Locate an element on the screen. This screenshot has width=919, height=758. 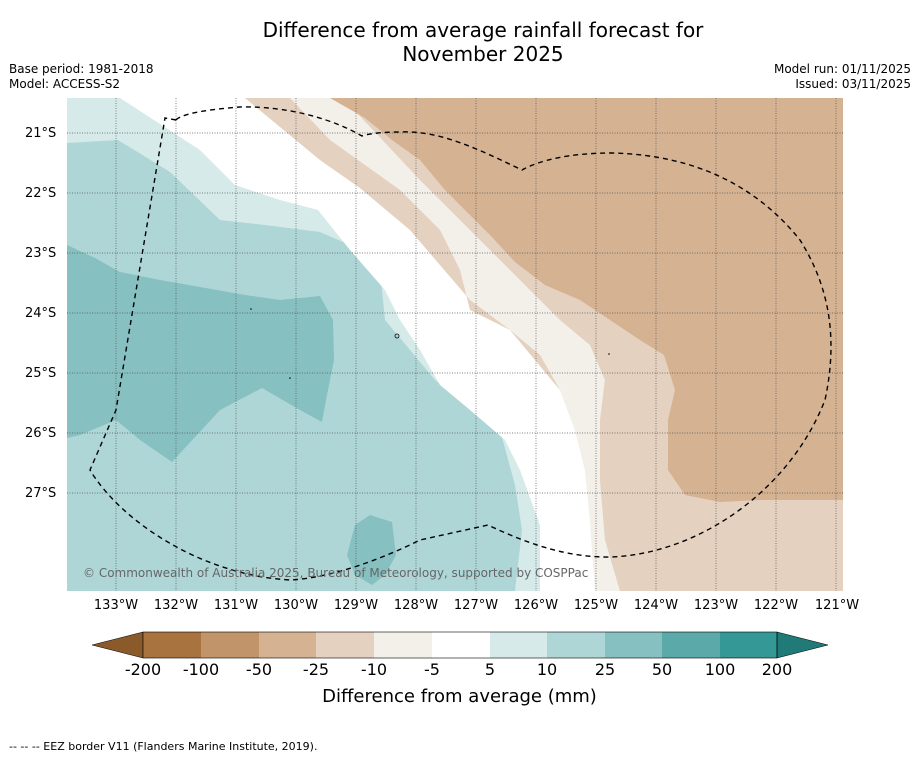
lon-label: 125°W is located at coordinates (596, 605).